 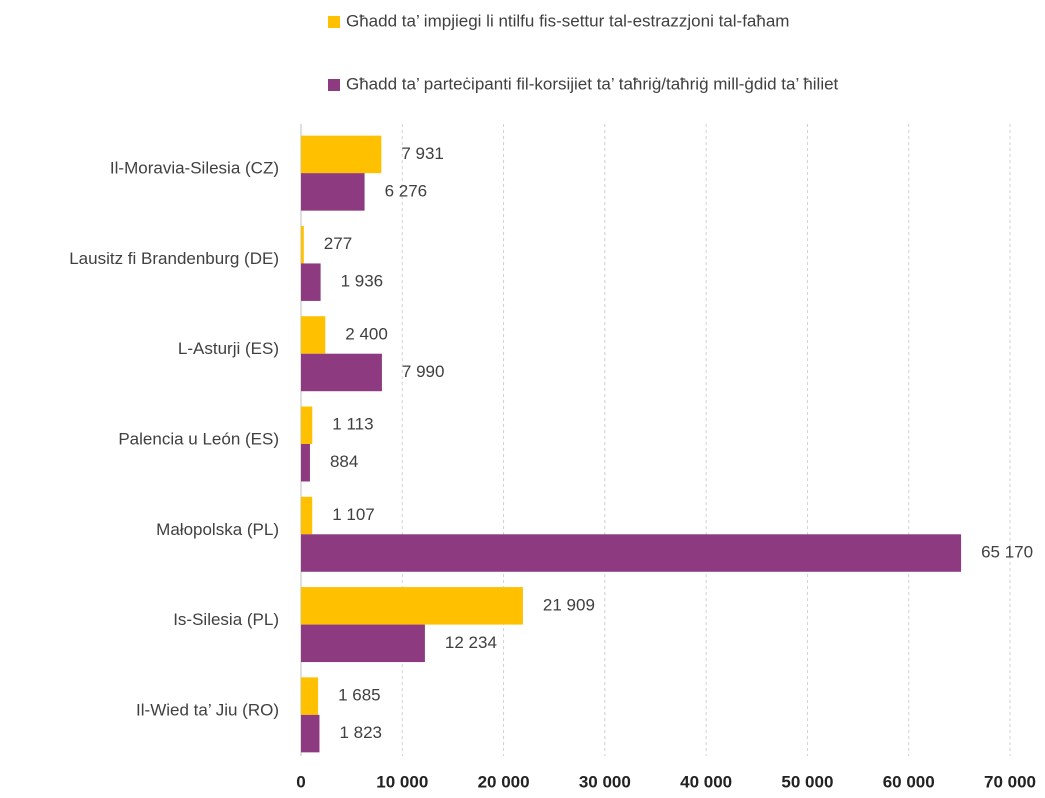 I want to click on x-tick-label: 0, so click(x=300, y=781).